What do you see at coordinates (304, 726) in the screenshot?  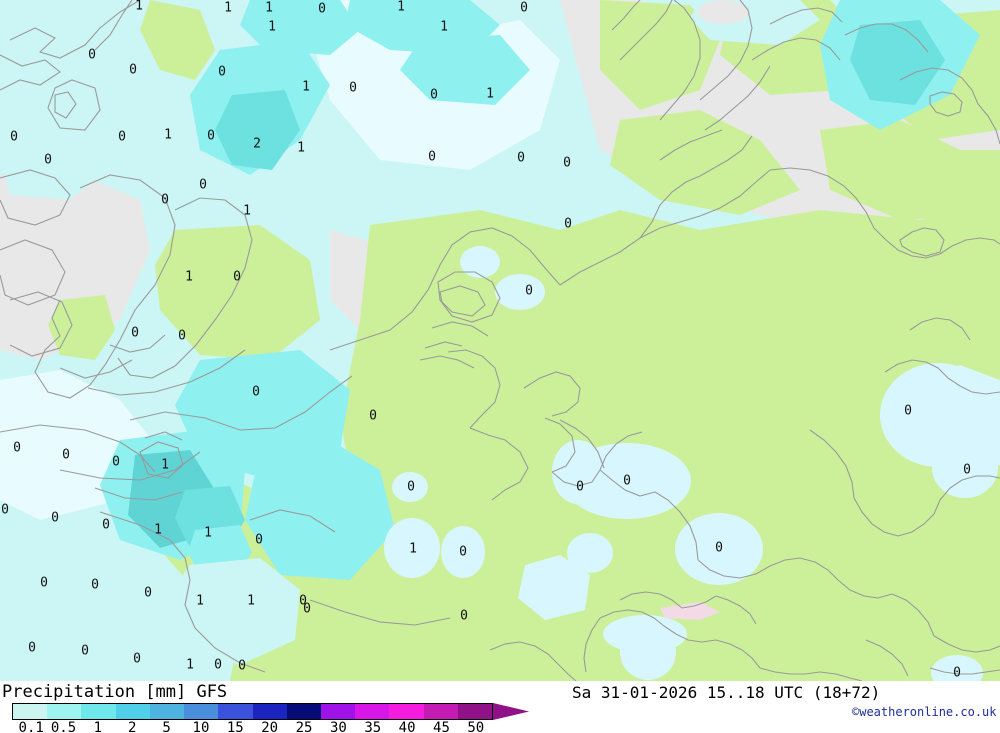 I see `colorbar-tick-25: 25` at bounding box center [304, 726].